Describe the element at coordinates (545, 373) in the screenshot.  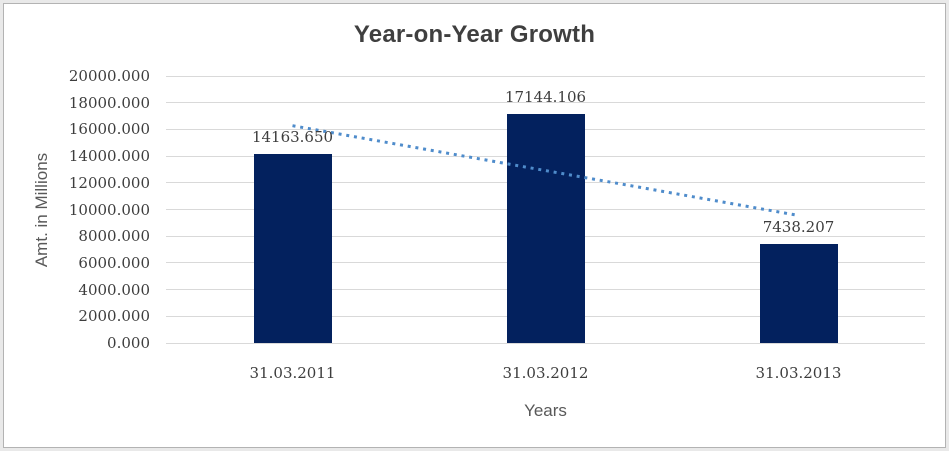
I see `x-axis-tick-label: 31.03.2012` at that location.